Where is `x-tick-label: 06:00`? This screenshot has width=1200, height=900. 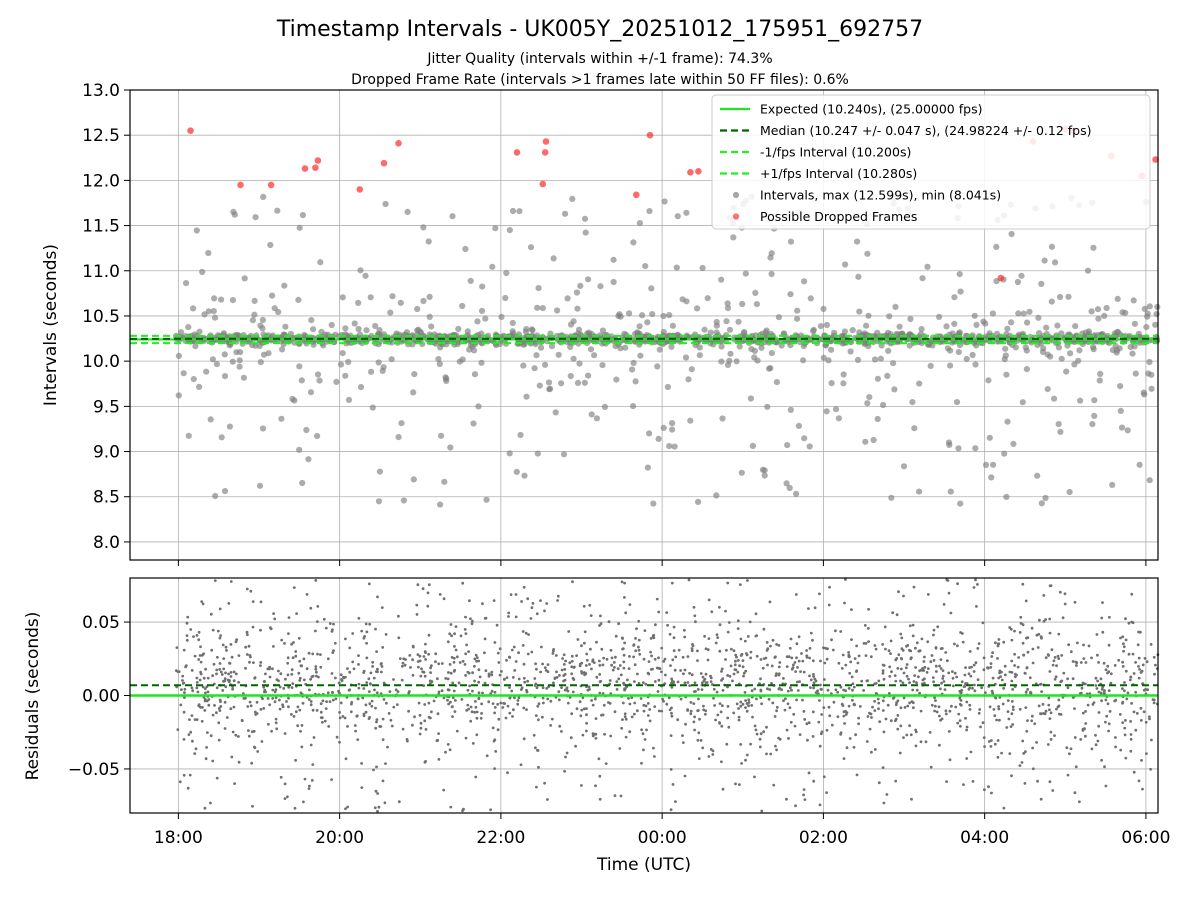 x-tick-label: 06:00 is located at coordinates (1145, 838).